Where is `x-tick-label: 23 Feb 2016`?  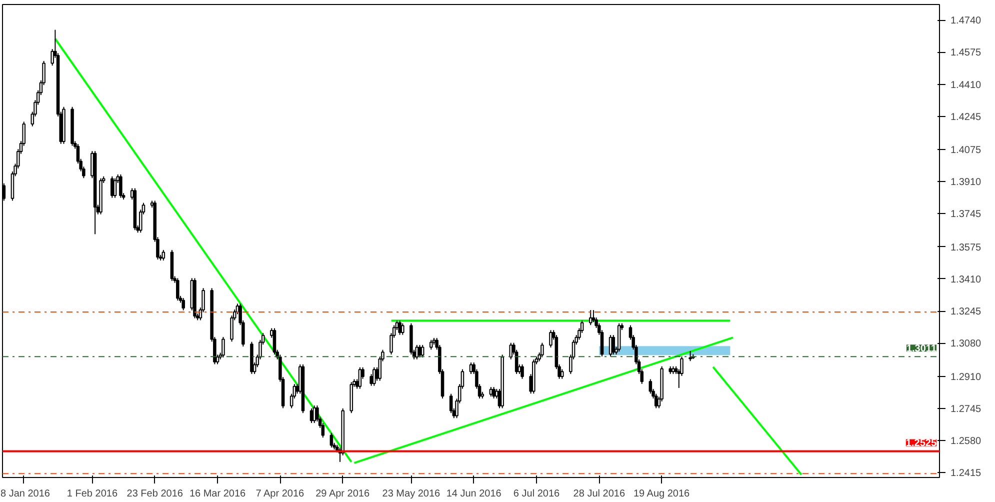
x-tick-label: 23 Feb 2016 is located at coordinates (155, 494).